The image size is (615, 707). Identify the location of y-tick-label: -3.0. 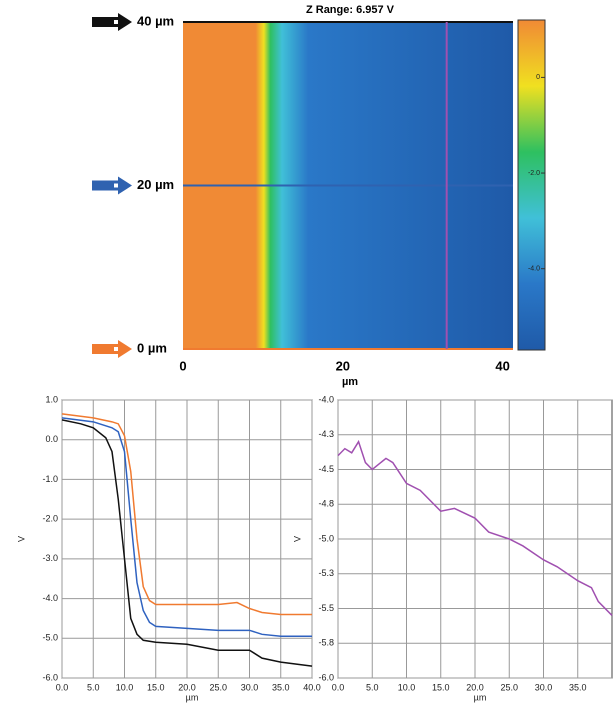
(50, 558).